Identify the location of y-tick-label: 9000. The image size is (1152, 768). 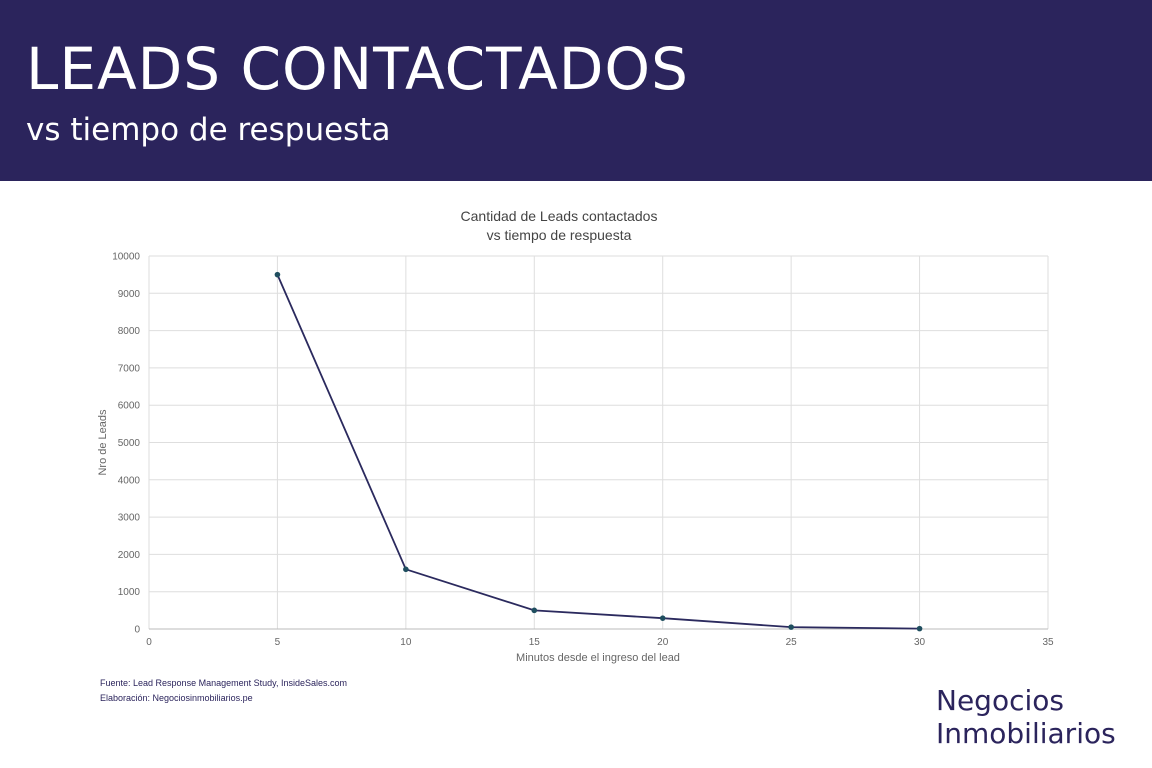
(129, 294).